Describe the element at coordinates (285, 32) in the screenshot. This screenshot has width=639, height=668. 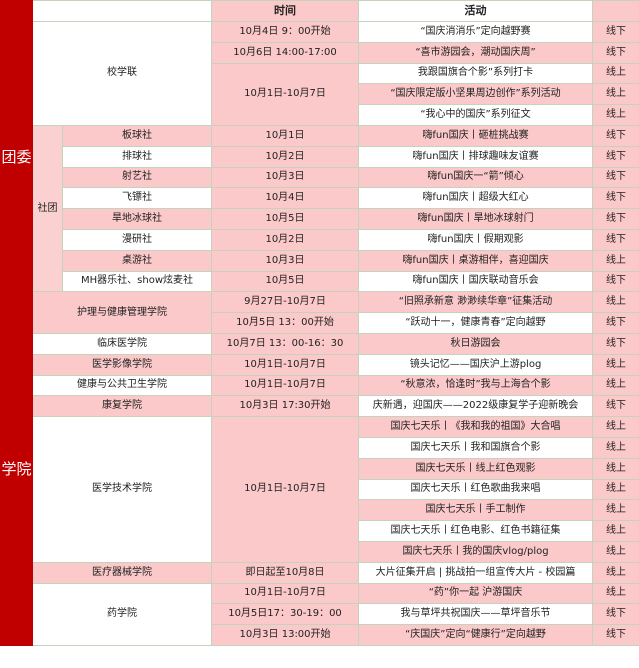
I see `time-cell: 10月4日 9：00开始` at that location.